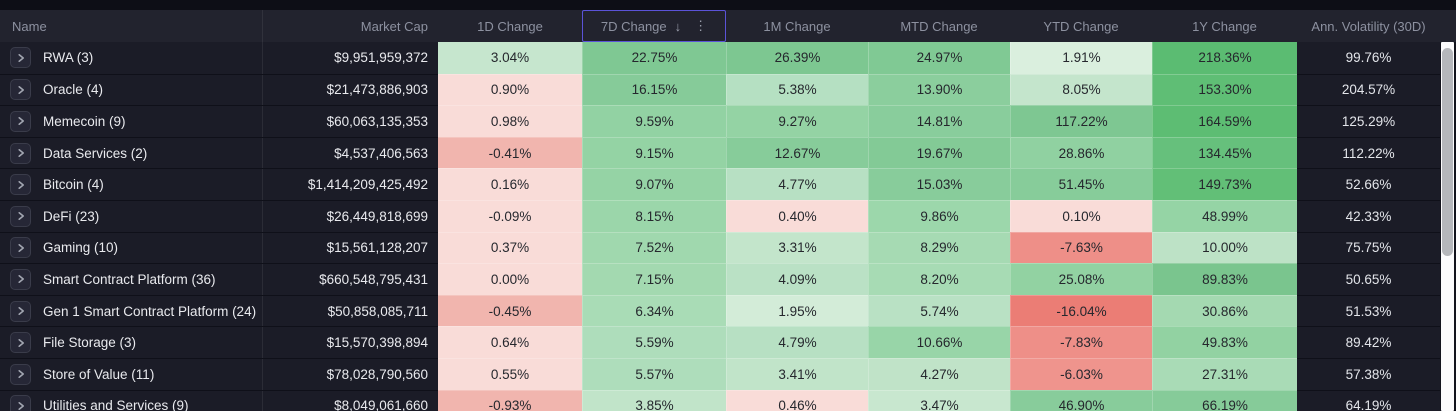 The height and width of the screenshot is (411, 1456). What do you see at coordinates (350, 400) in the screenshot?
I see `market-cap-cell: $8,049,061,660` at bounding box center [350, 400].